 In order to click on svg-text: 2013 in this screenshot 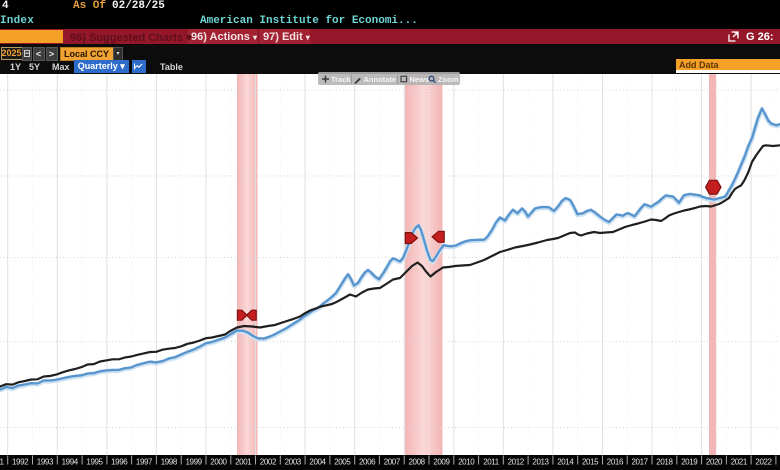, I will do `click(540, 462)`.